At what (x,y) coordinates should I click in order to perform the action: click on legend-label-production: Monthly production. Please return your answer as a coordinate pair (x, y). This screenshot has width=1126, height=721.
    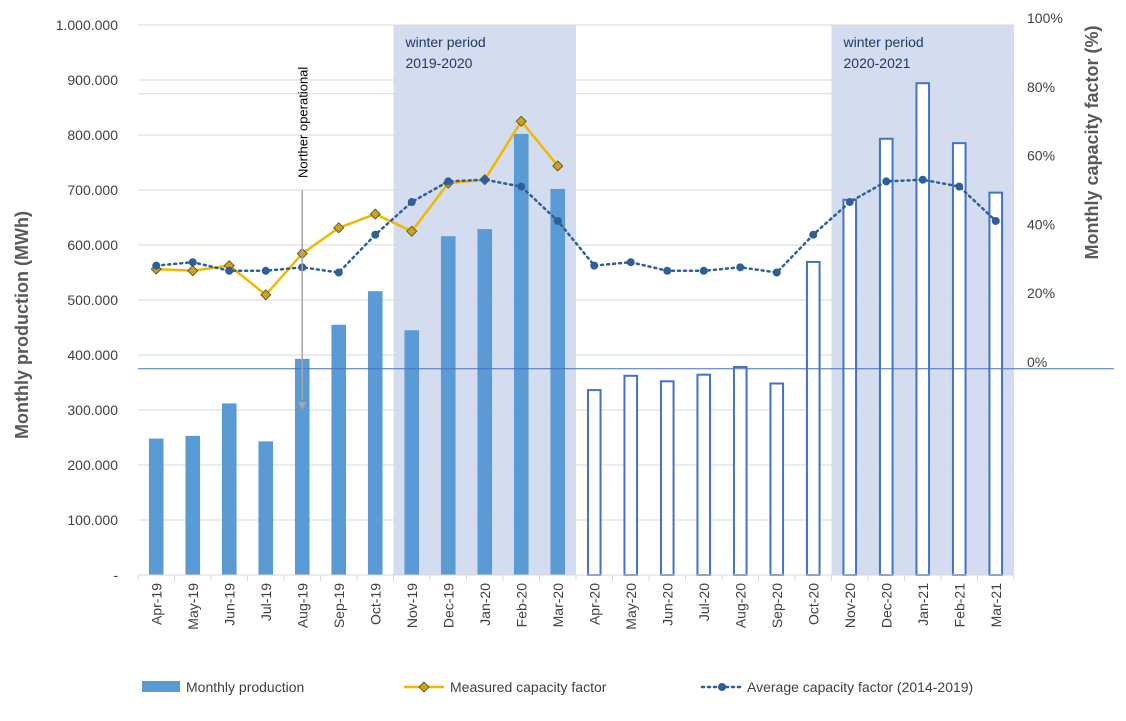
    Looking at the image, I should click on (245, 687).